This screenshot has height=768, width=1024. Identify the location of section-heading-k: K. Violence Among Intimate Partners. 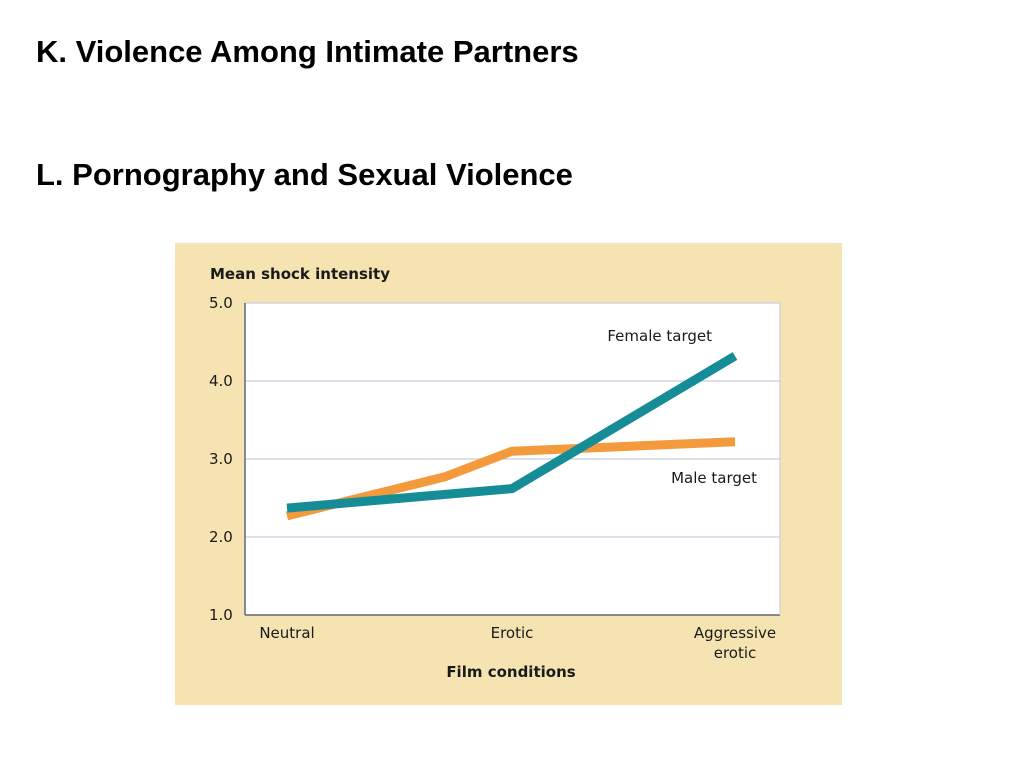
(307, 51).